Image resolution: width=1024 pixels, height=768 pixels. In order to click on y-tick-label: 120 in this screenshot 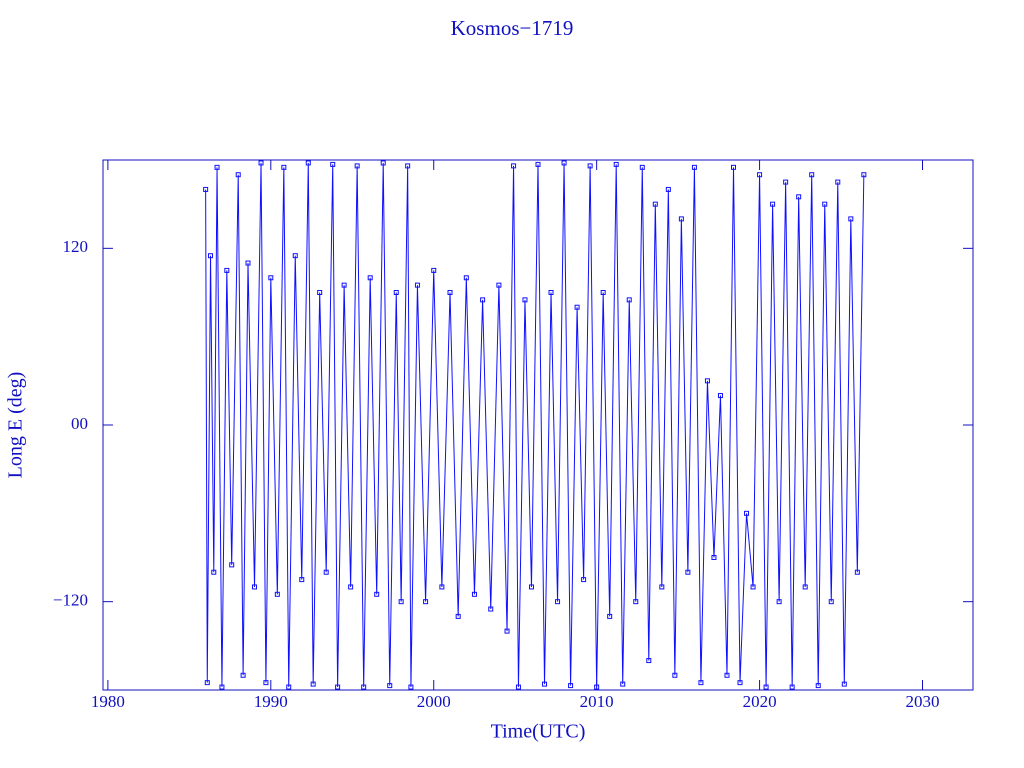, I will do `click(76, 246)`.